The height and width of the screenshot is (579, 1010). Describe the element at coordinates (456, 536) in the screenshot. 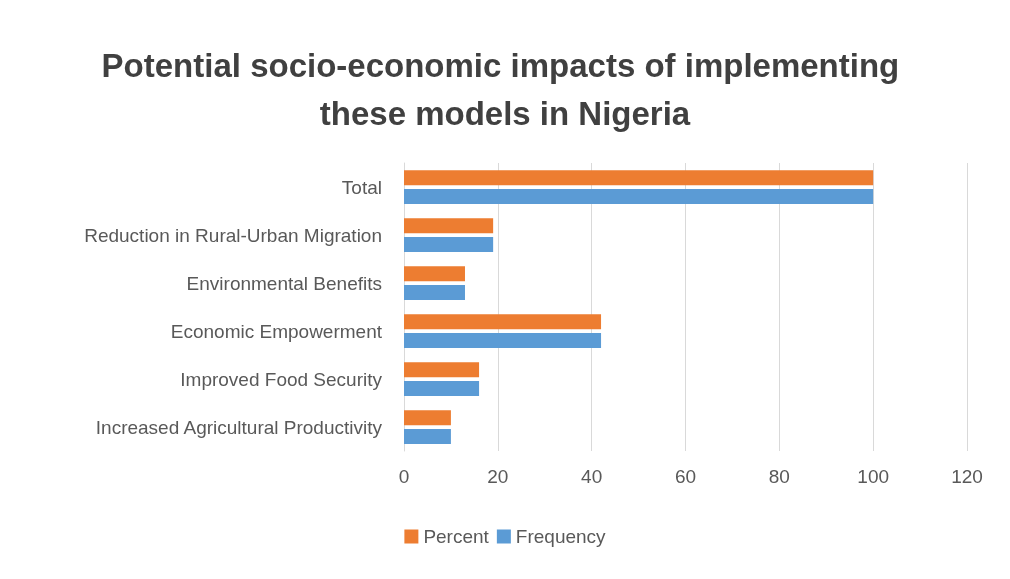

I see `legend-label: Percent` at that location.